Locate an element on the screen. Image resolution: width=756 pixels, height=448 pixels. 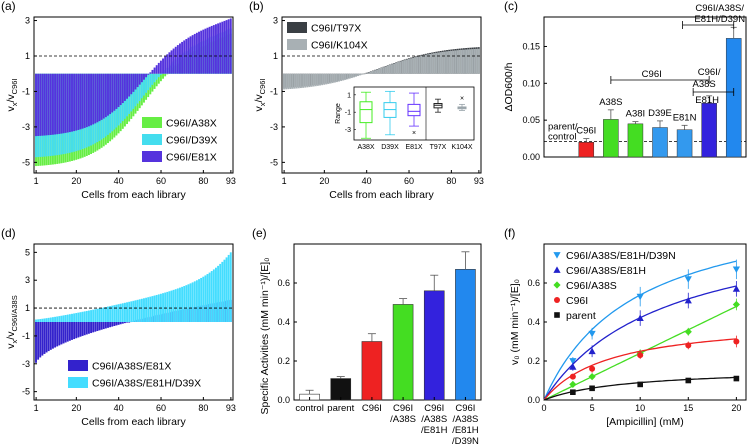
x-tick-label: 20 is located at coordinates (76, 181).